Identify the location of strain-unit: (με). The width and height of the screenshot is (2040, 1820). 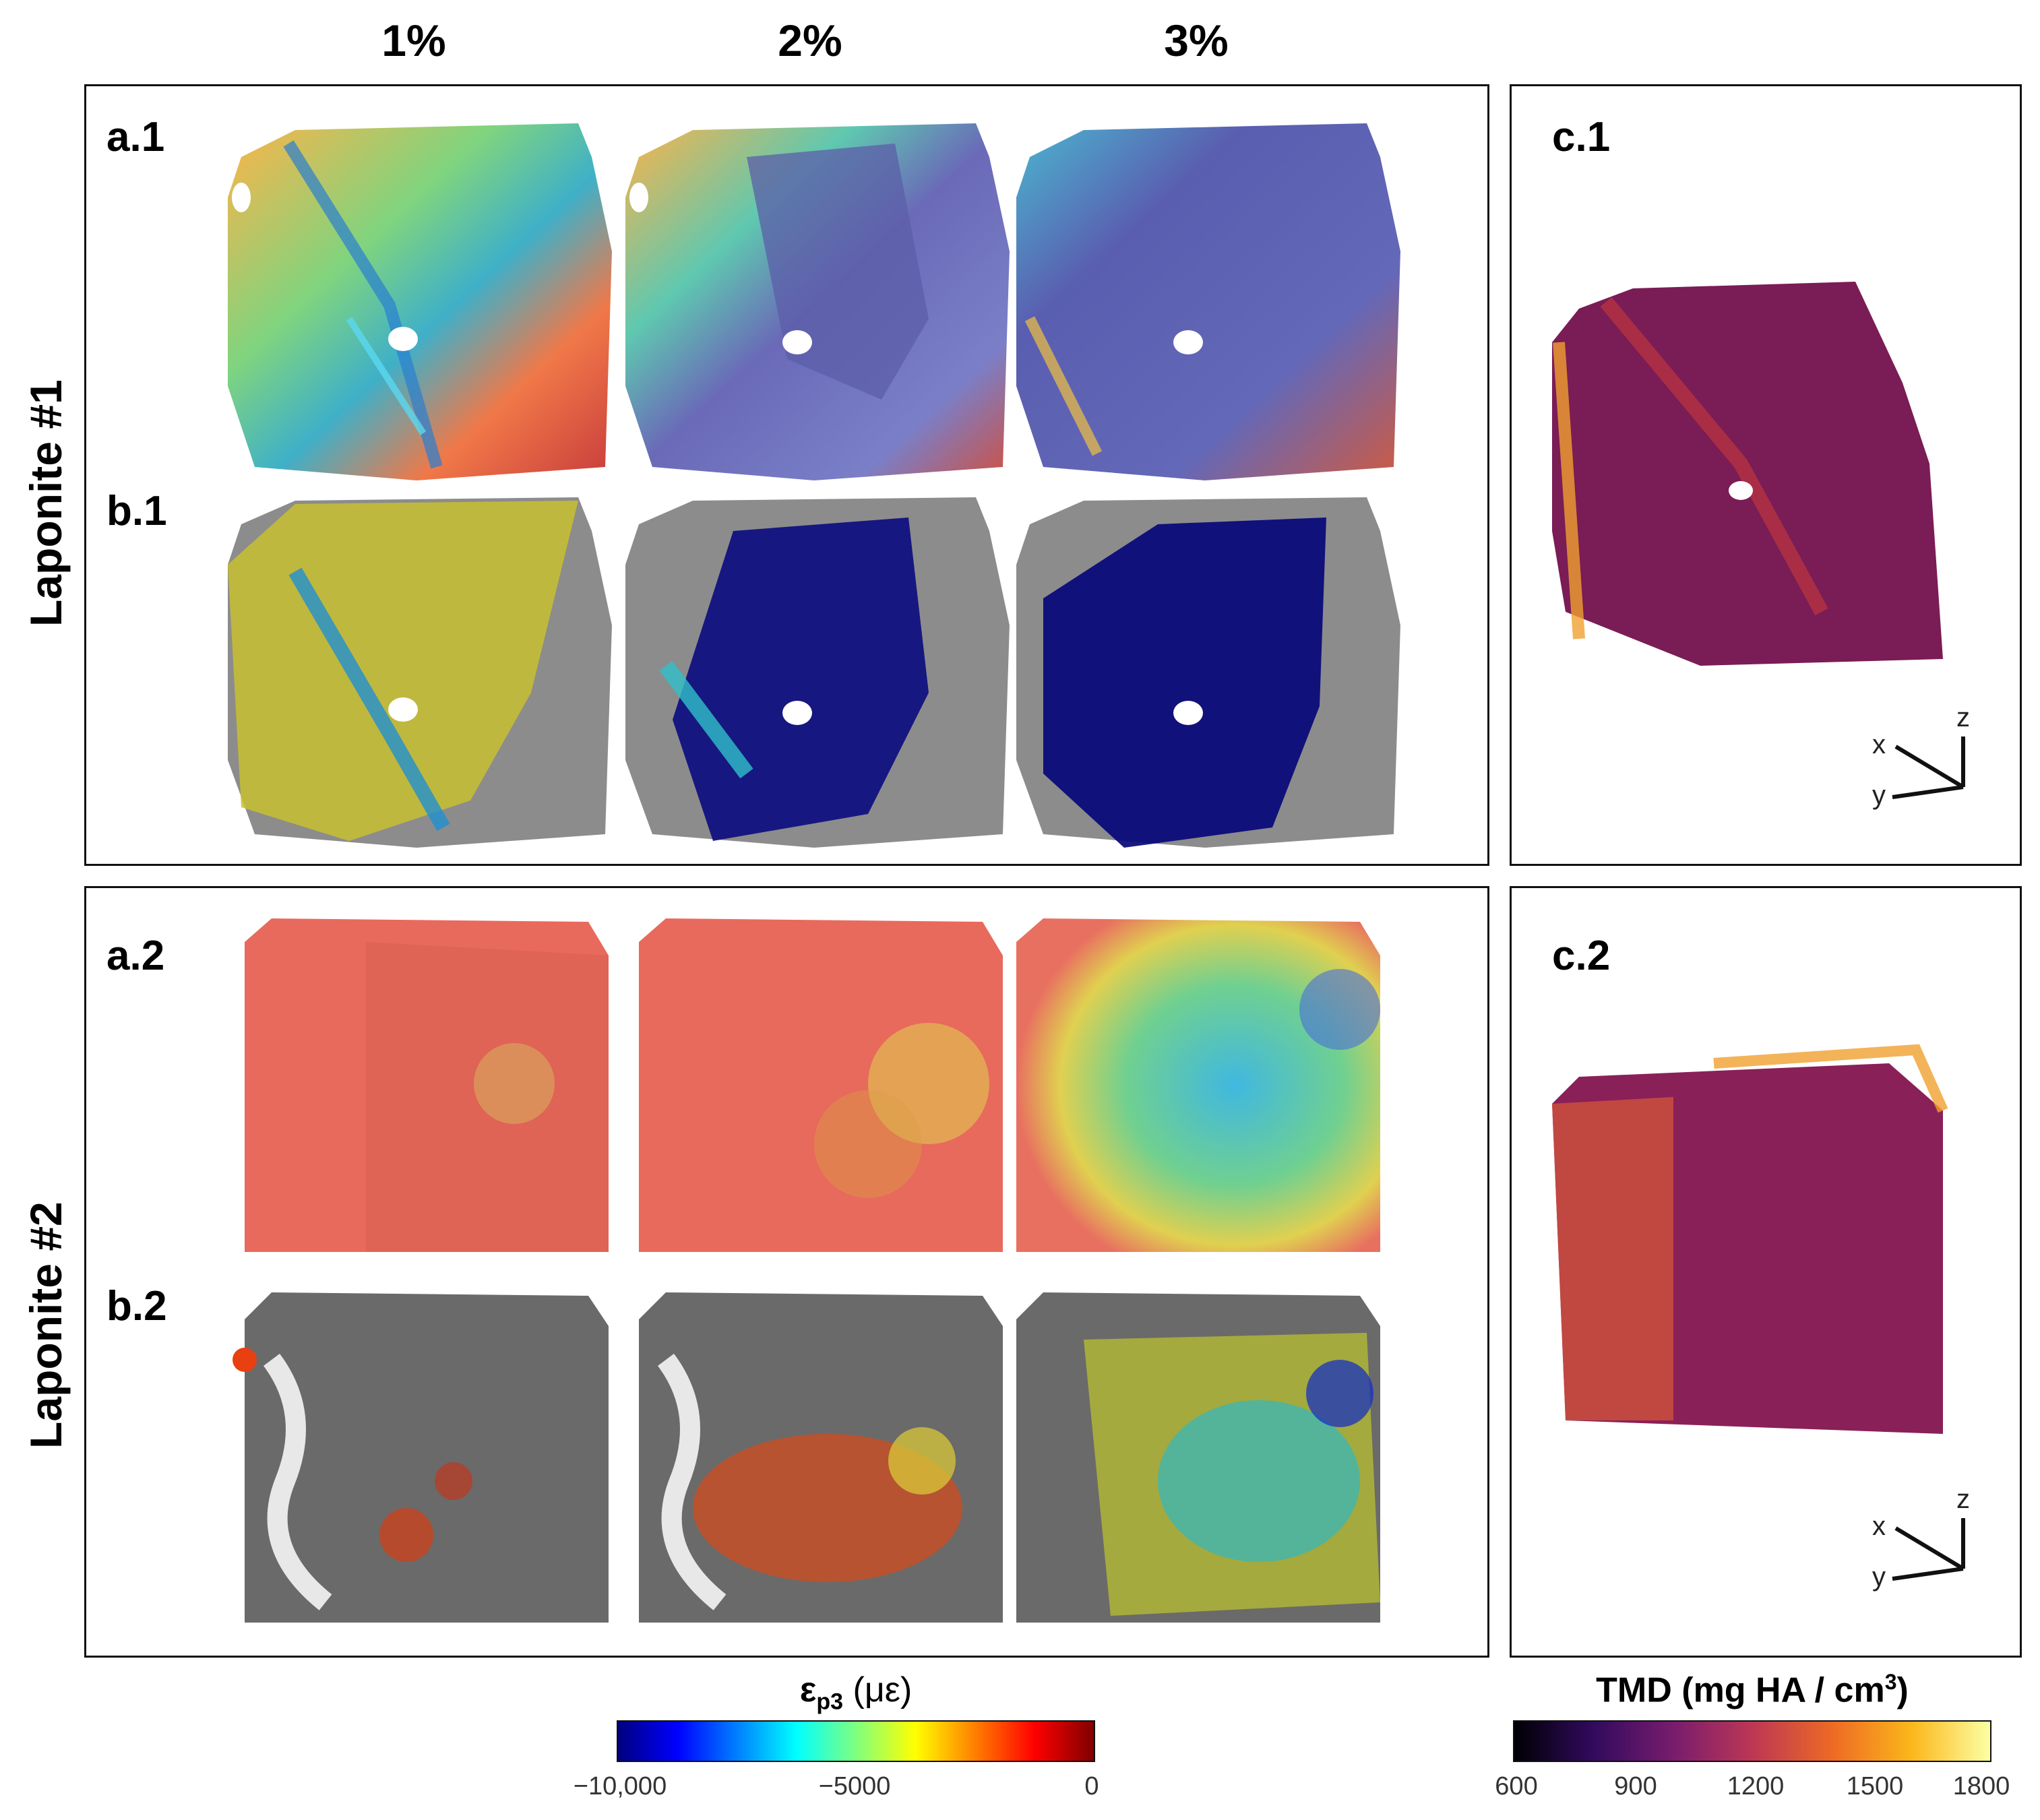
(878, 1690).